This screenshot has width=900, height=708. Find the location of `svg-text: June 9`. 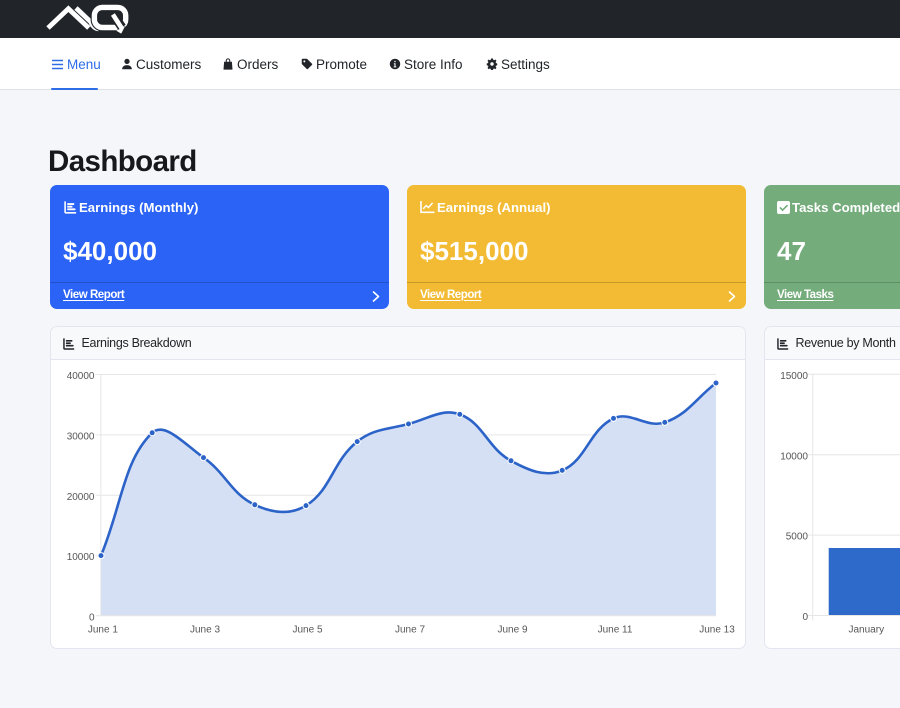

svg-text: June 9 is located at coordinates (512, 630).